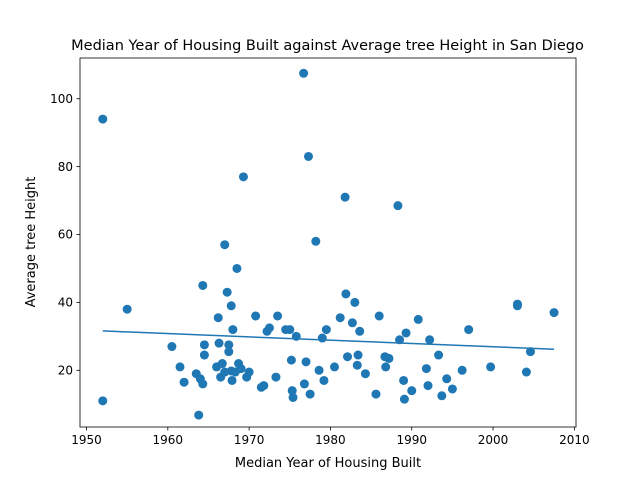 This screenshot has height=484, width=640. I want to click on trend-line-layer, so click(328, 340).